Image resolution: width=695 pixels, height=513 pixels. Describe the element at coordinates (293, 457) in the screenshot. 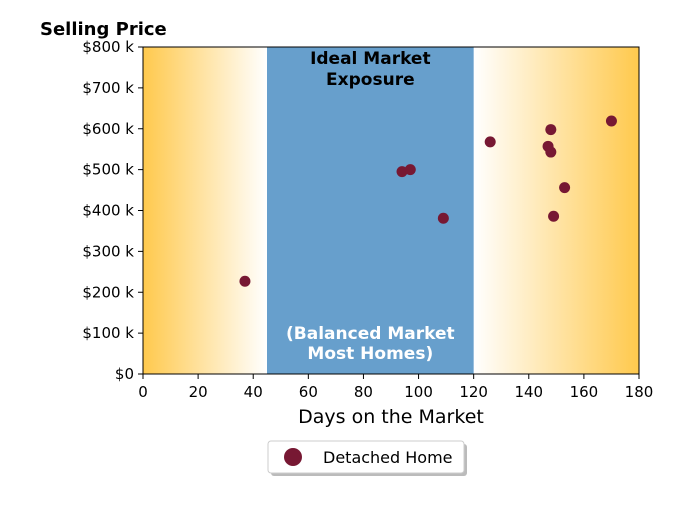

I see `legend-marker` at that location.